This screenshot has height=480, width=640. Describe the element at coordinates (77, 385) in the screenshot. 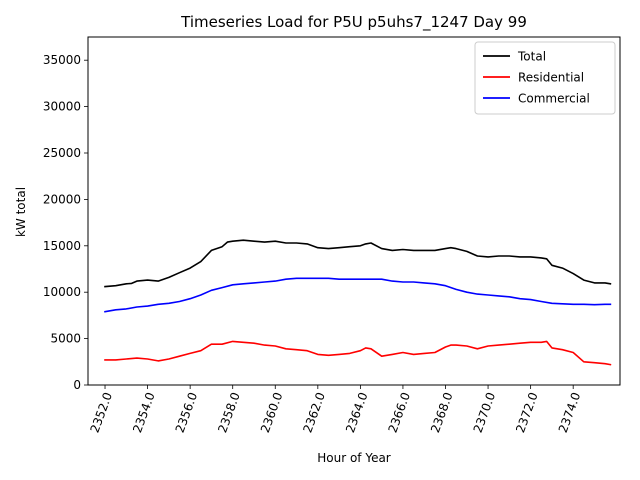

I see `y-tick-label: 0` at that location.